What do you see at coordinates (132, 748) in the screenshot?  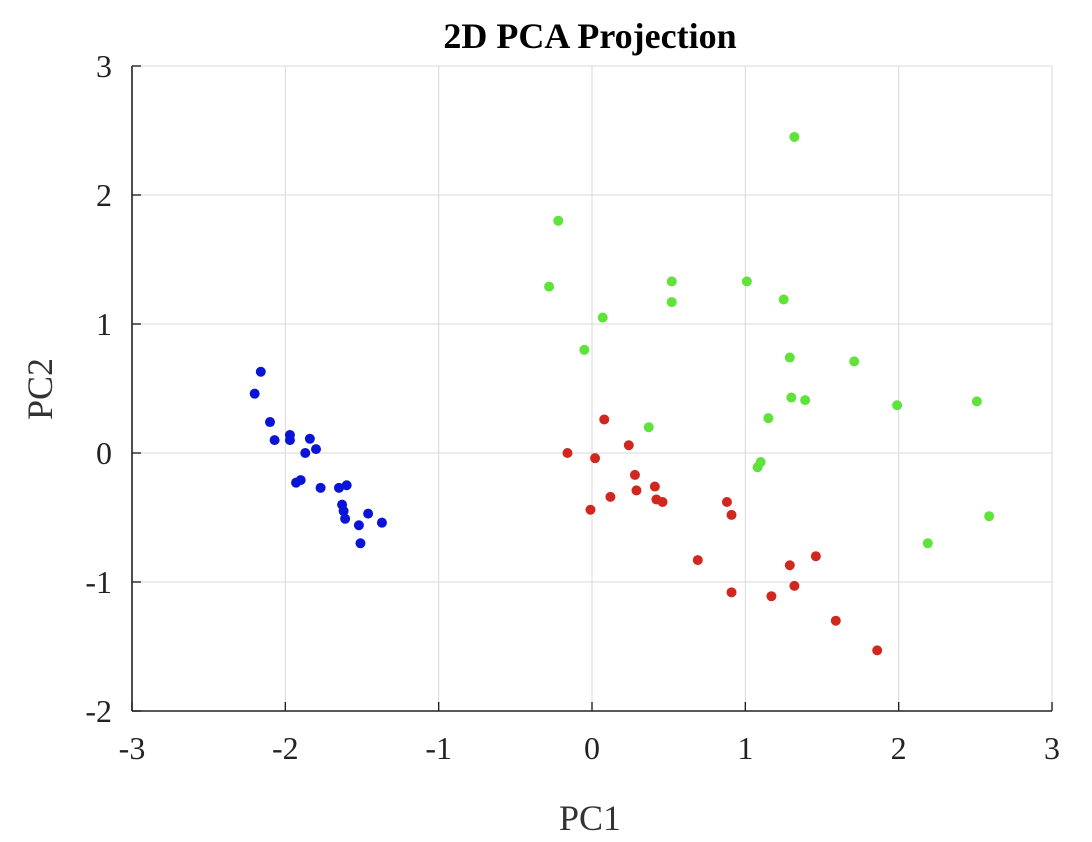 I see `x-tick-label: -3` at bounding box center [132, 748].